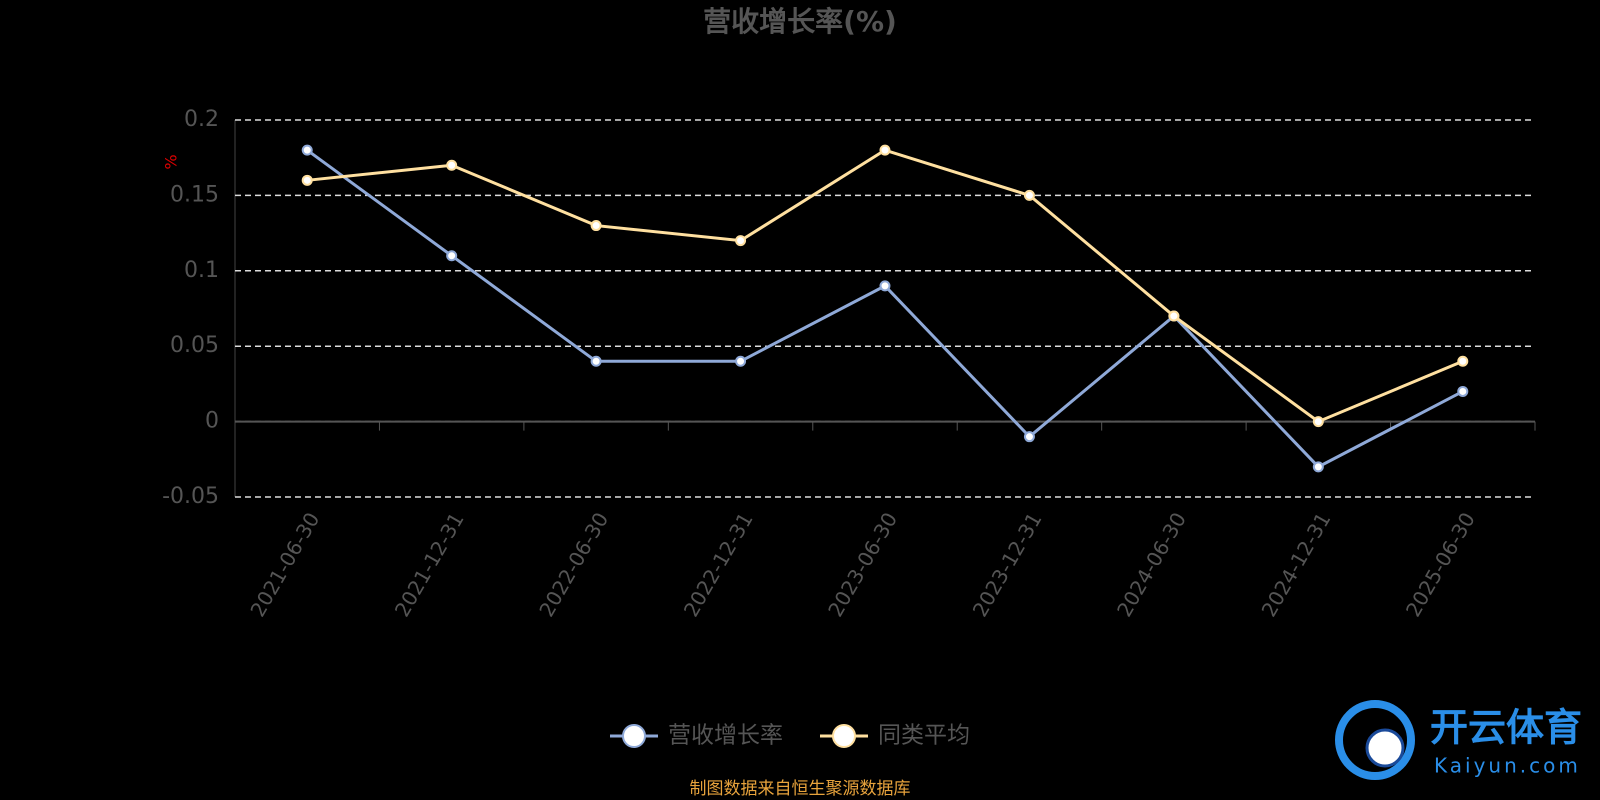 The width and height of the screenshot is (1600, 800). What do you see at coordinates (924, 736) in the screenshot?
I see `legend-label: 同类平均` at bounding box center [924, 736].